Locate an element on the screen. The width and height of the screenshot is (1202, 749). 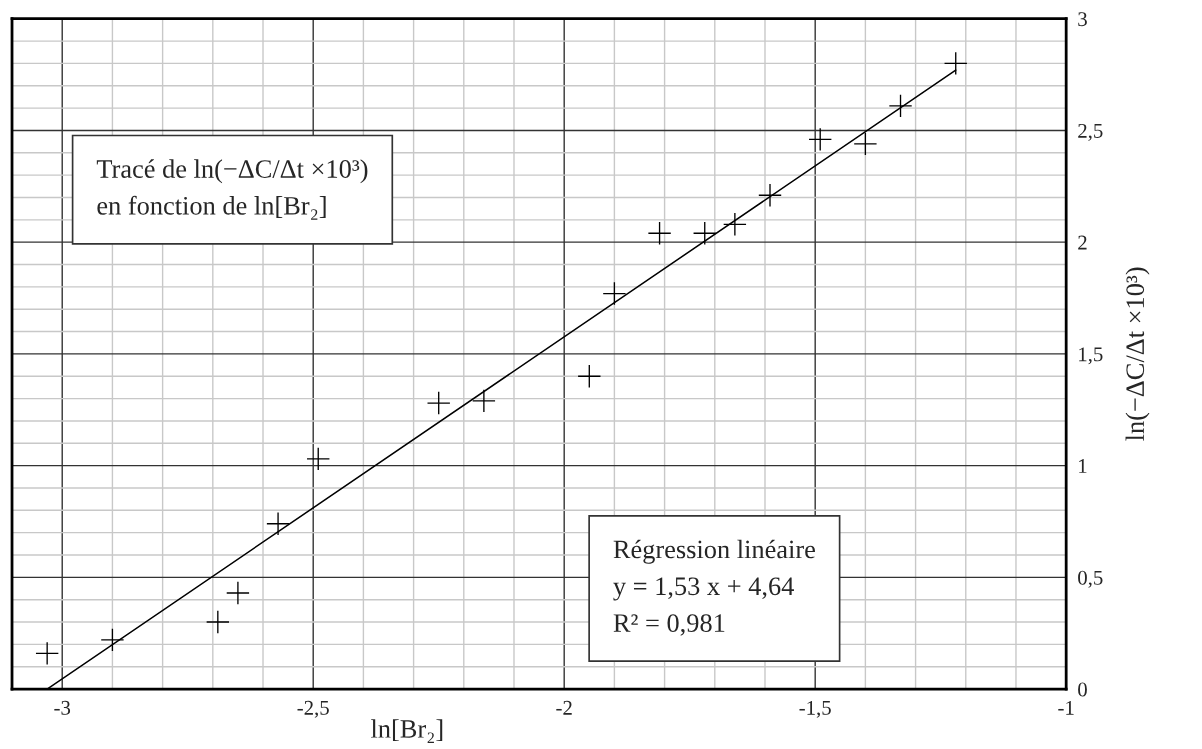
y-tick-label: 2 is located at coordinates (1082, 242).